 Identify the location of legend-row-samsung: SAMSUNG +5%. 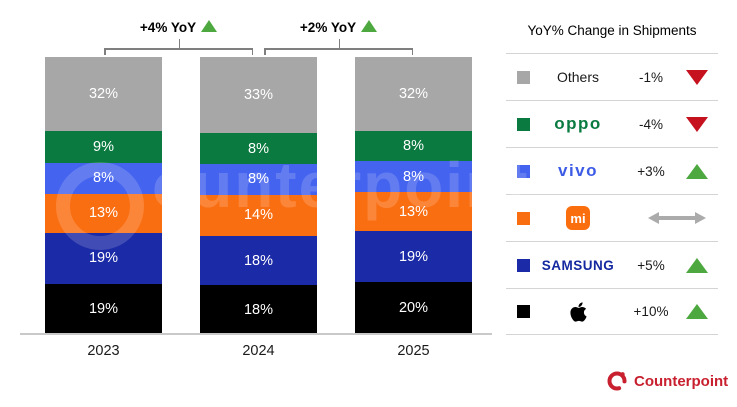
(612, 264).